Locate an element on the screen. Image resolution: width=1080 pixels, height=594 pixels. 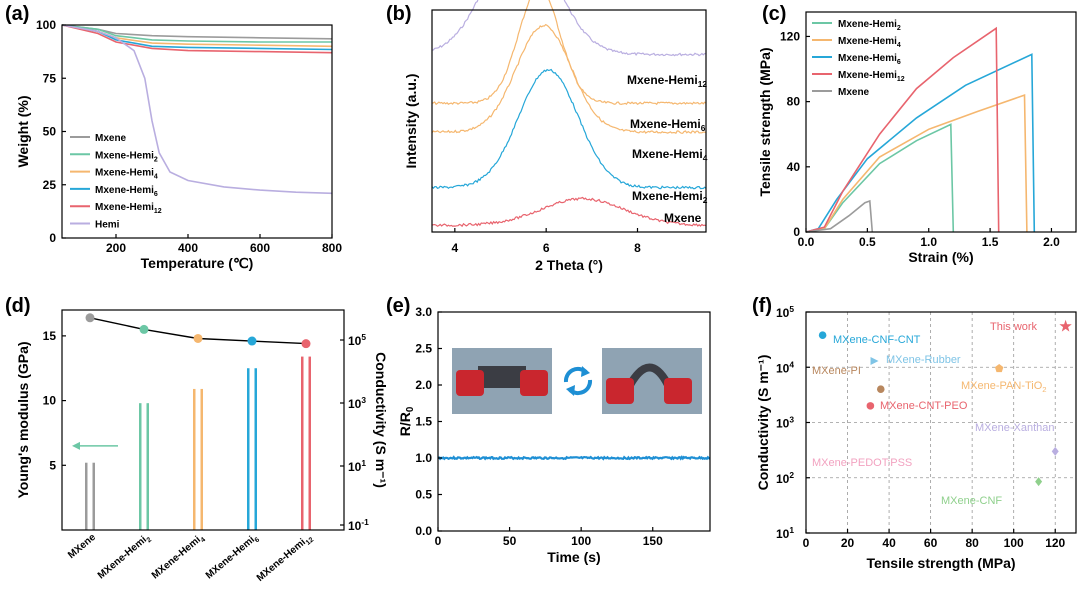
x-tick-label: 6 is located at coordinates (546, 248).